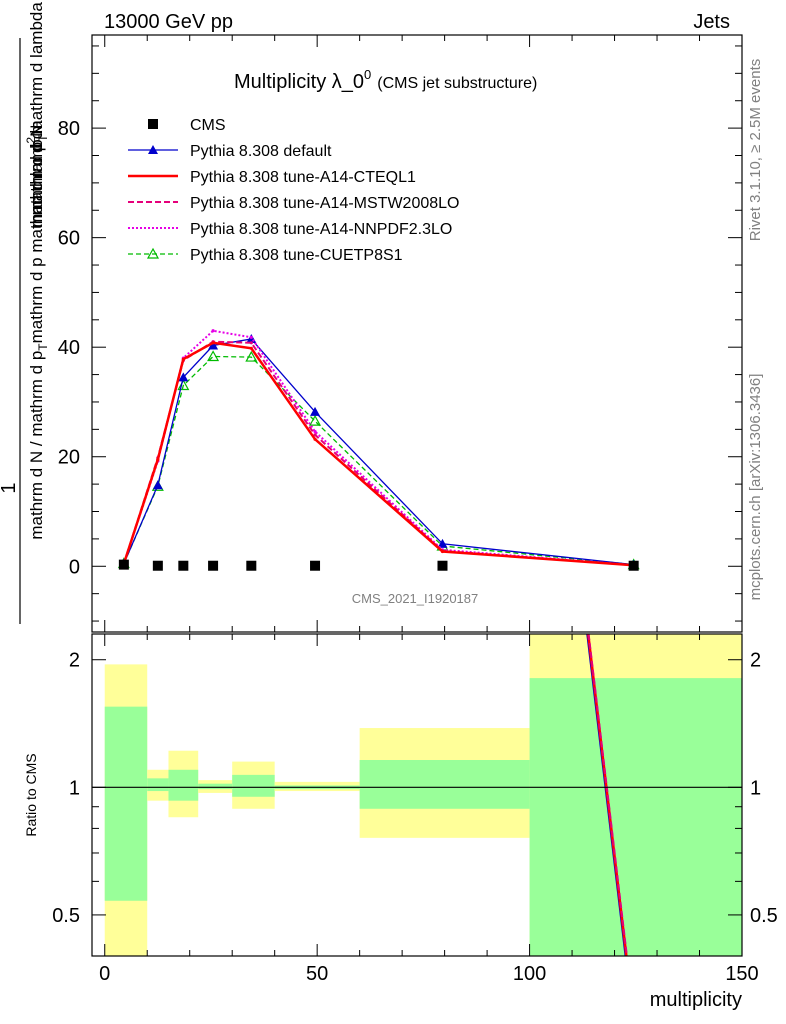 The width and height of the screenshot is (786, 1024). Describe the element at coordinates (74, 661) in the screenshot. I see `ratio-ytick-label-left-2: 2` at that location.